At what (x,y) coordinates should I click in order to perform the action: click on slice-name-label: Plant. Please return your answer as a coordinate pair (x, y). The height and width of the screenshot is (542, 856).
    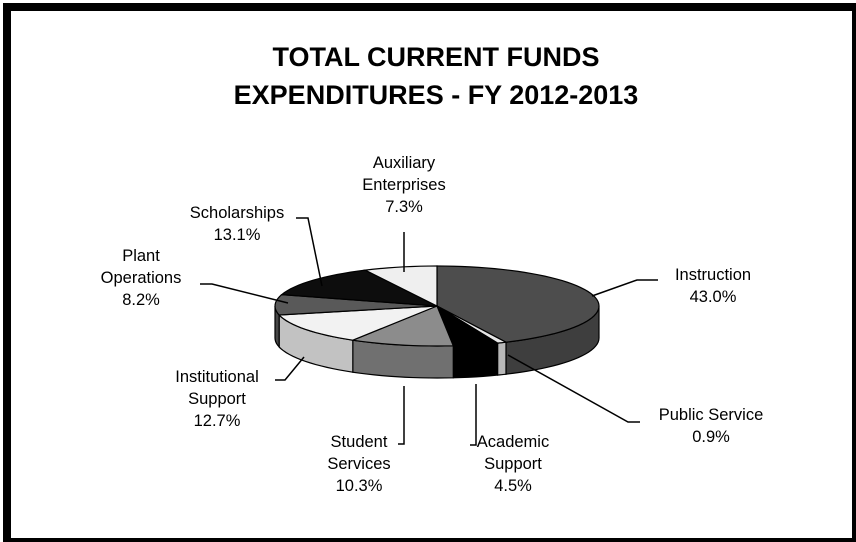
    Looking at the image, I should click on (141, 256).